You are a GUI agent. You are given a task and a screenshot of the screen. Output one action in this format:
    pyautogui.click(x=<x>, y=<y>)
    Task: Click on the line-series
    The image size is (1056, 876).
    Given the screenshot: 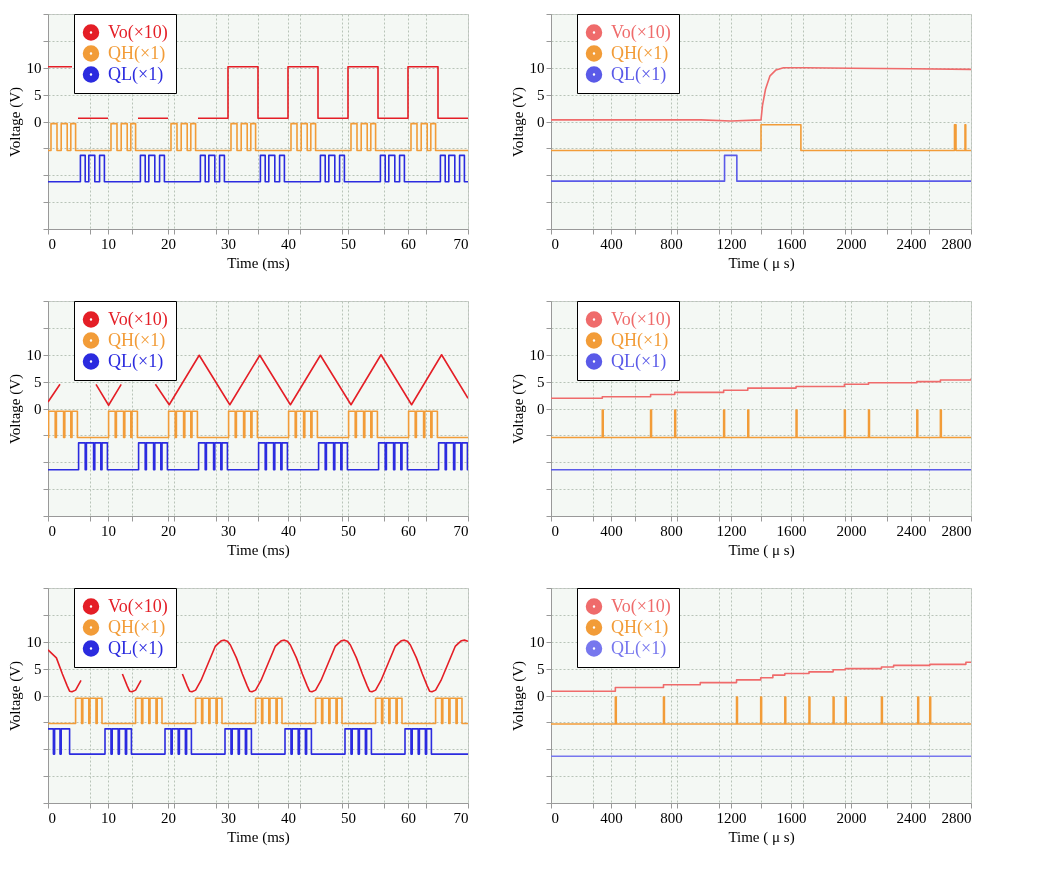 What is the action you would take?
    pyautogui.click(x=761, y=94)
    